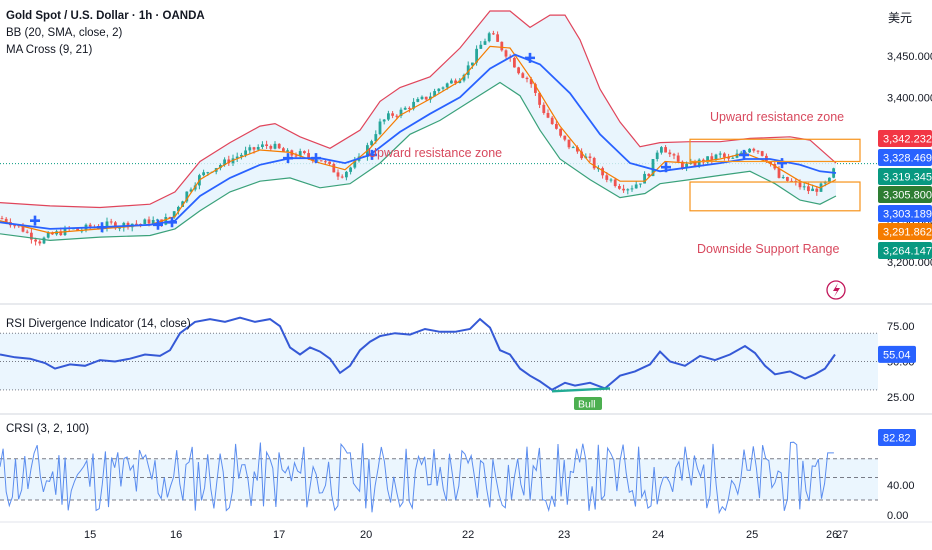  I want to click on rsi-tick-label: 75.00, so click(901, 327).